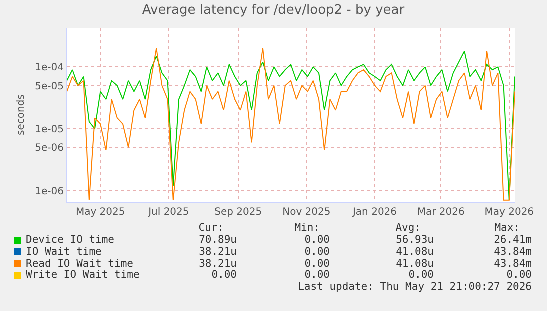 Image resolution: width=547 pixels, height=311 pixels. Describe the element at coordinates (101, 212) in the screenshot. I see `x-tick-label: May 2025` at that location.